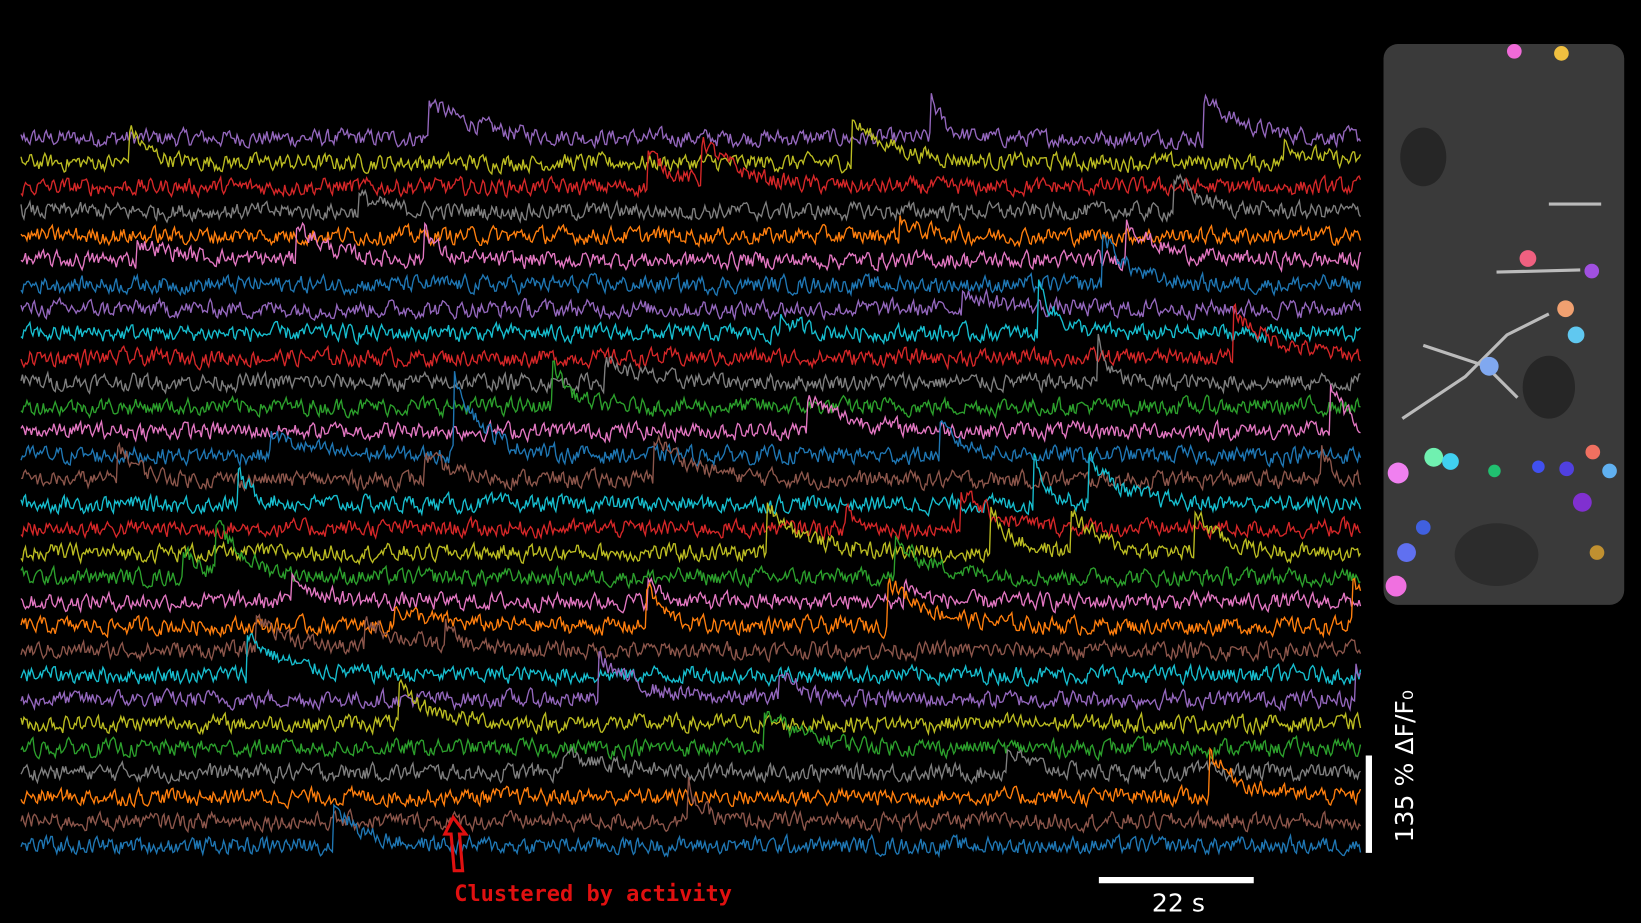 The image size is (1641, 923). I want to click on arrow, so click(455, 843).